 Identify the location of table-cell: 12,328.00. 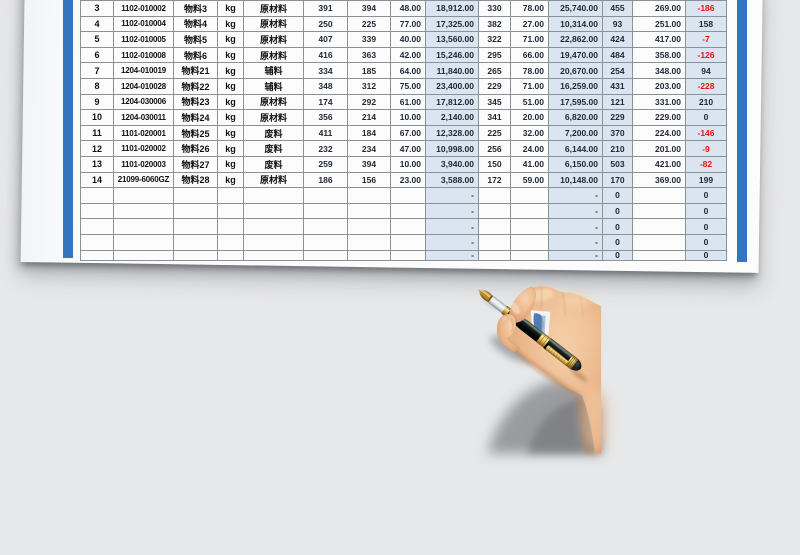
(452, 133).